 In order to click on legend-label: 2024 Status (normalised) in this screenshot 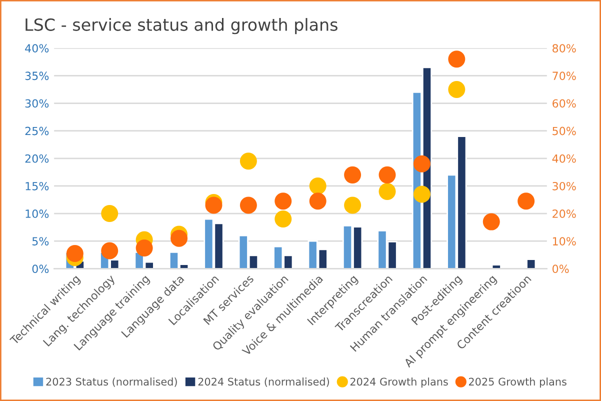, I will do `click(263, 382)`.